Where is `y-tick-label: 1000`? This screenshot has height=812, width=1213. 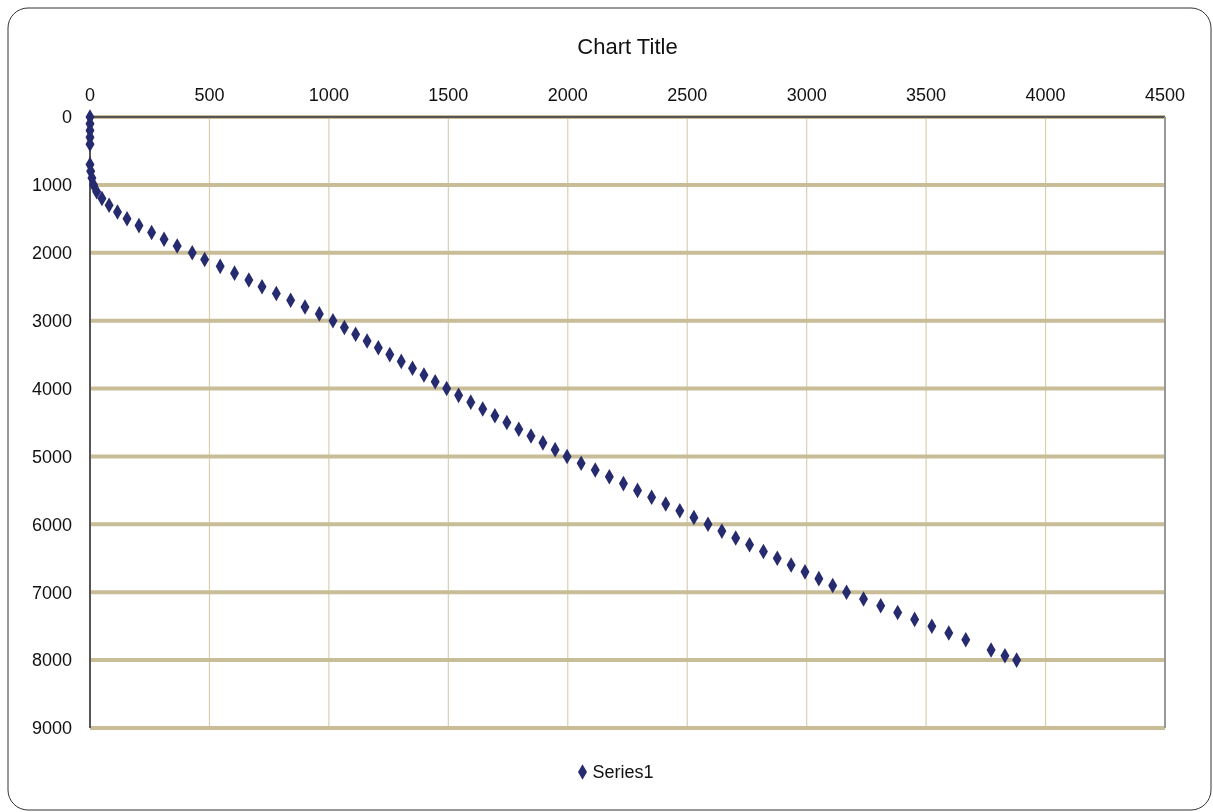 y-tick-label: 1000 is located at coordinates (51, 185).